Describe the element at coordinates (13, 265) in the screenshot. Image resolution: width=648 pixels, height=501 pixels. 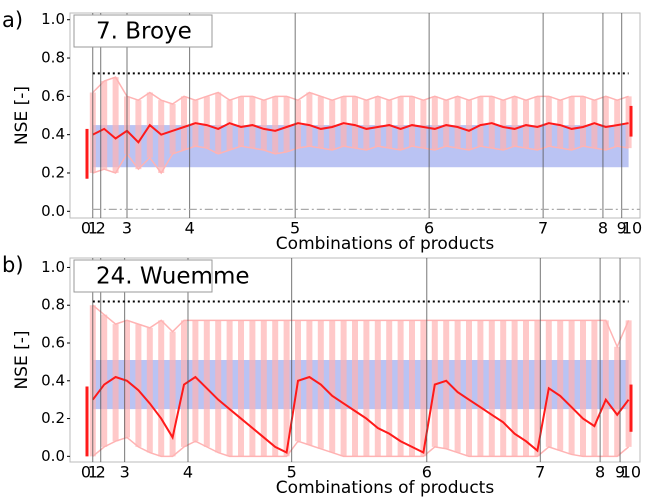
I see `panel-label: b)` at that location.